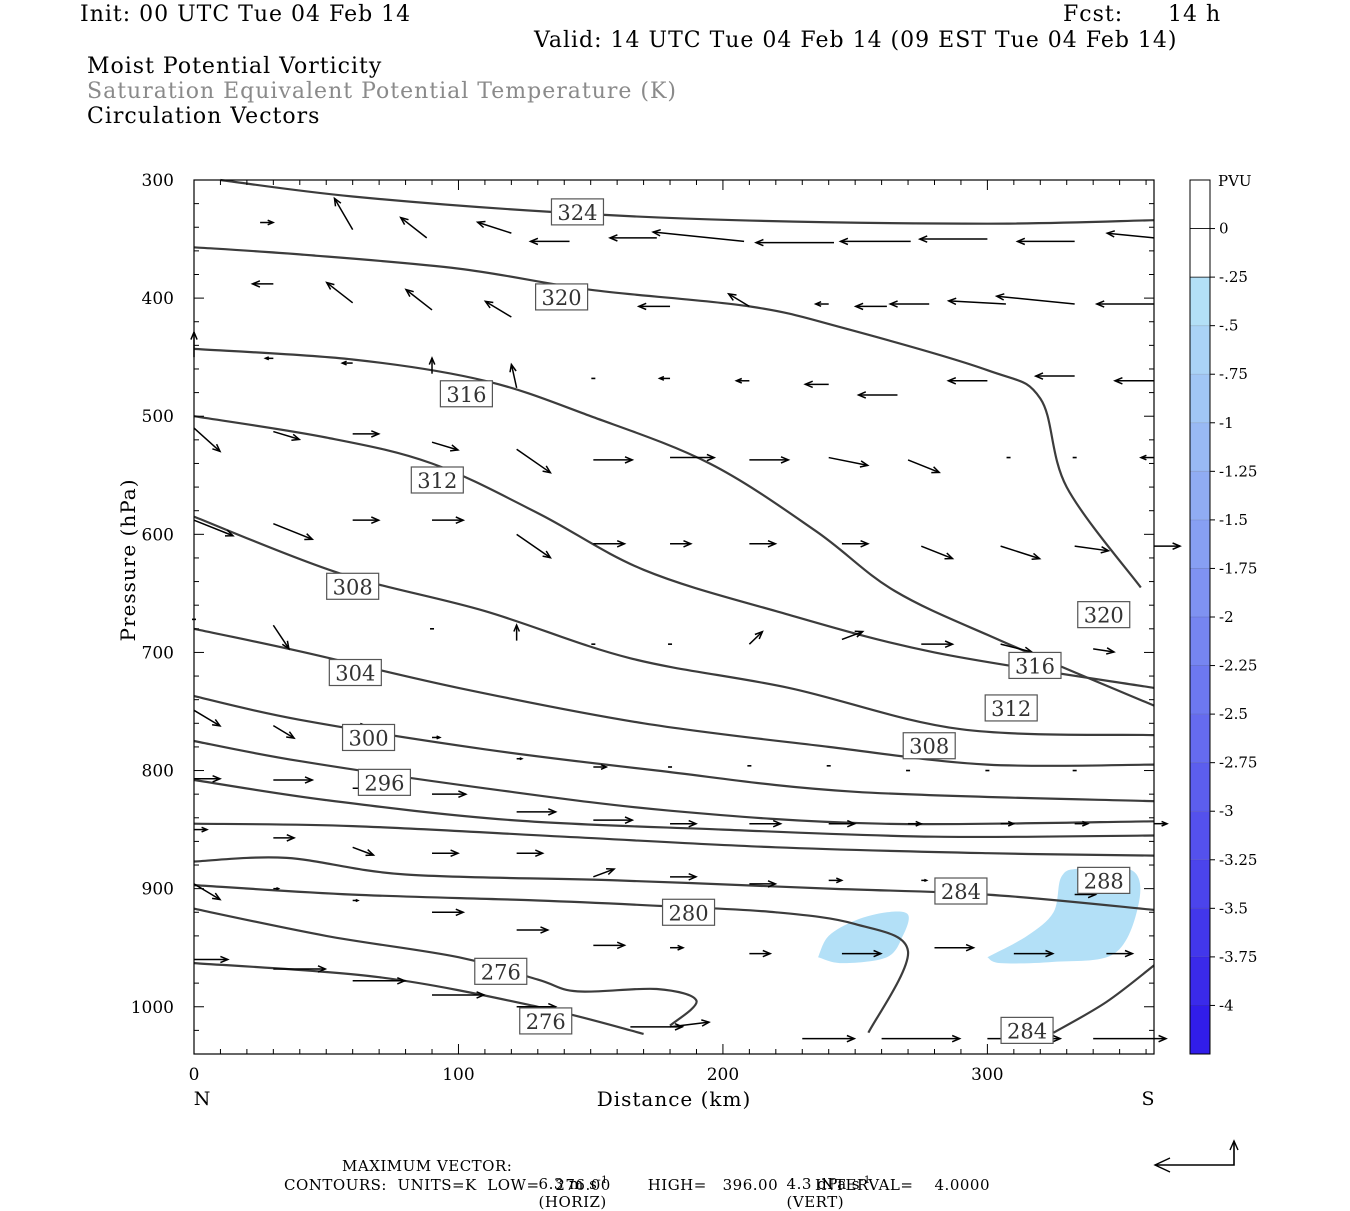 This screenshot has height=1211, width=1350. I want to click on north-label: N, so click(202, 1099).